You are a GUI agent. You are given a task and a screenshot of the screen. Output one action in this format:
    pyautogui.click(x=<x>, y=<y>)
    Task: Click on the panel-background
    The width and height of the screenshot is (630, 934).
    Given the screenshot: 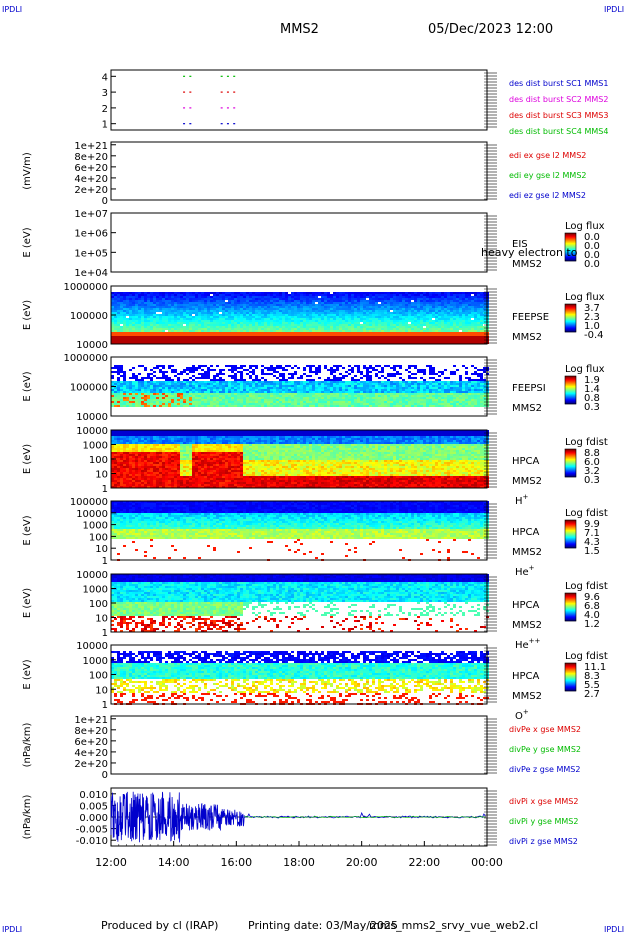 What is the action you would take?
    pyautogui.click(x=299, y=242)
    